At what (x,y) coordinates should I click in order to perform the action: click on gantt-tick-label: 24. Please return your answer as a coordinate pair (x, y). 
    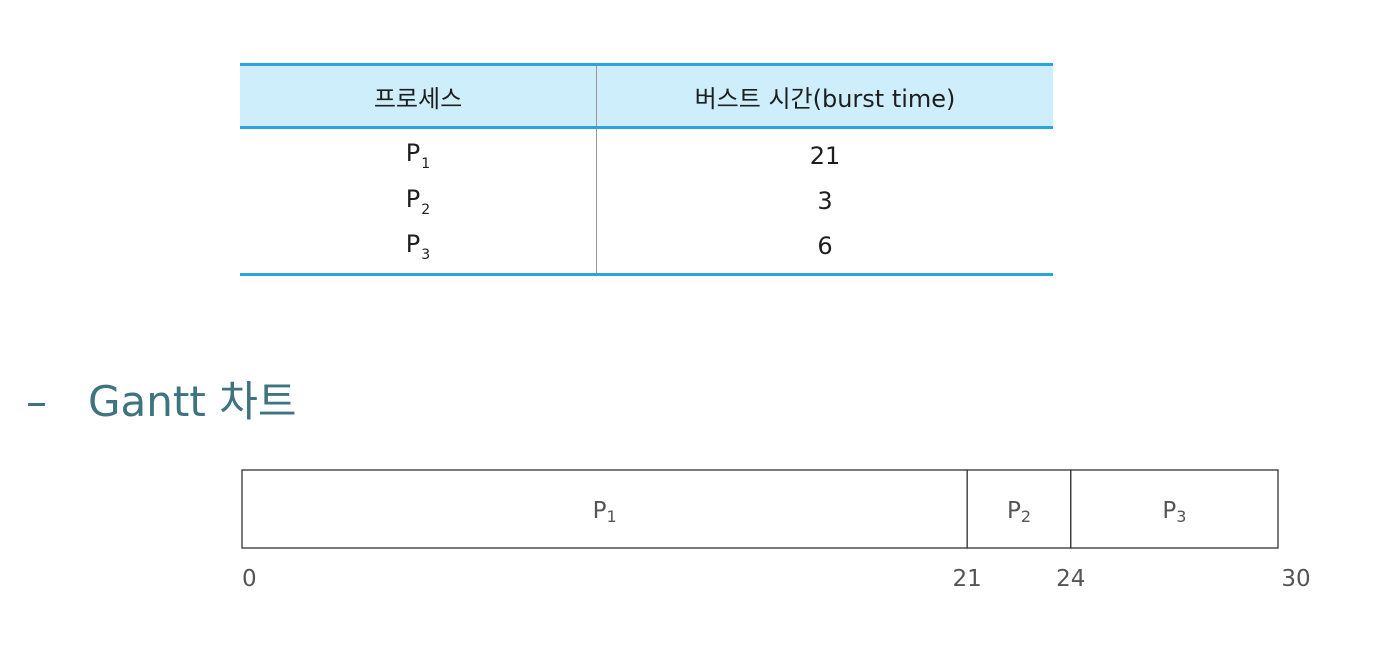
    Looking at the image, I should click on (1070, 579).